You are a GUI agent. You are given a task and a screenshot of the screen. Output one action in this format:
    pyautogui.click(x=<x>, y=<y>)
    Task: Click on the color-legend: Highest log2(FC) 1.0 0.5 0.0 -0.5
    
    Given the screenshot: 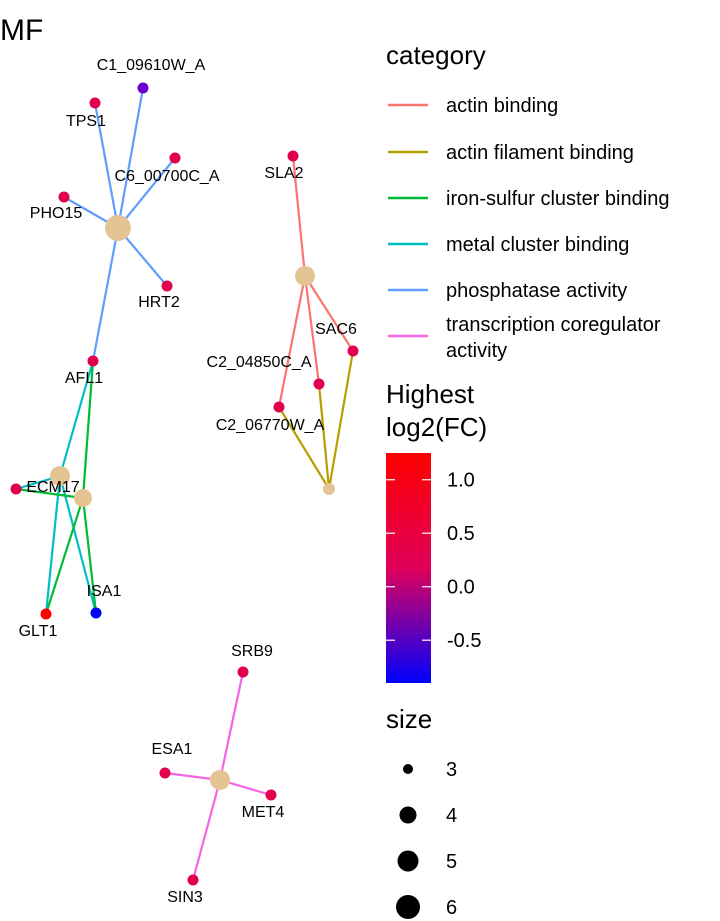 What is the action you would take?
    pyautogui.click(x=436, y=531)
    